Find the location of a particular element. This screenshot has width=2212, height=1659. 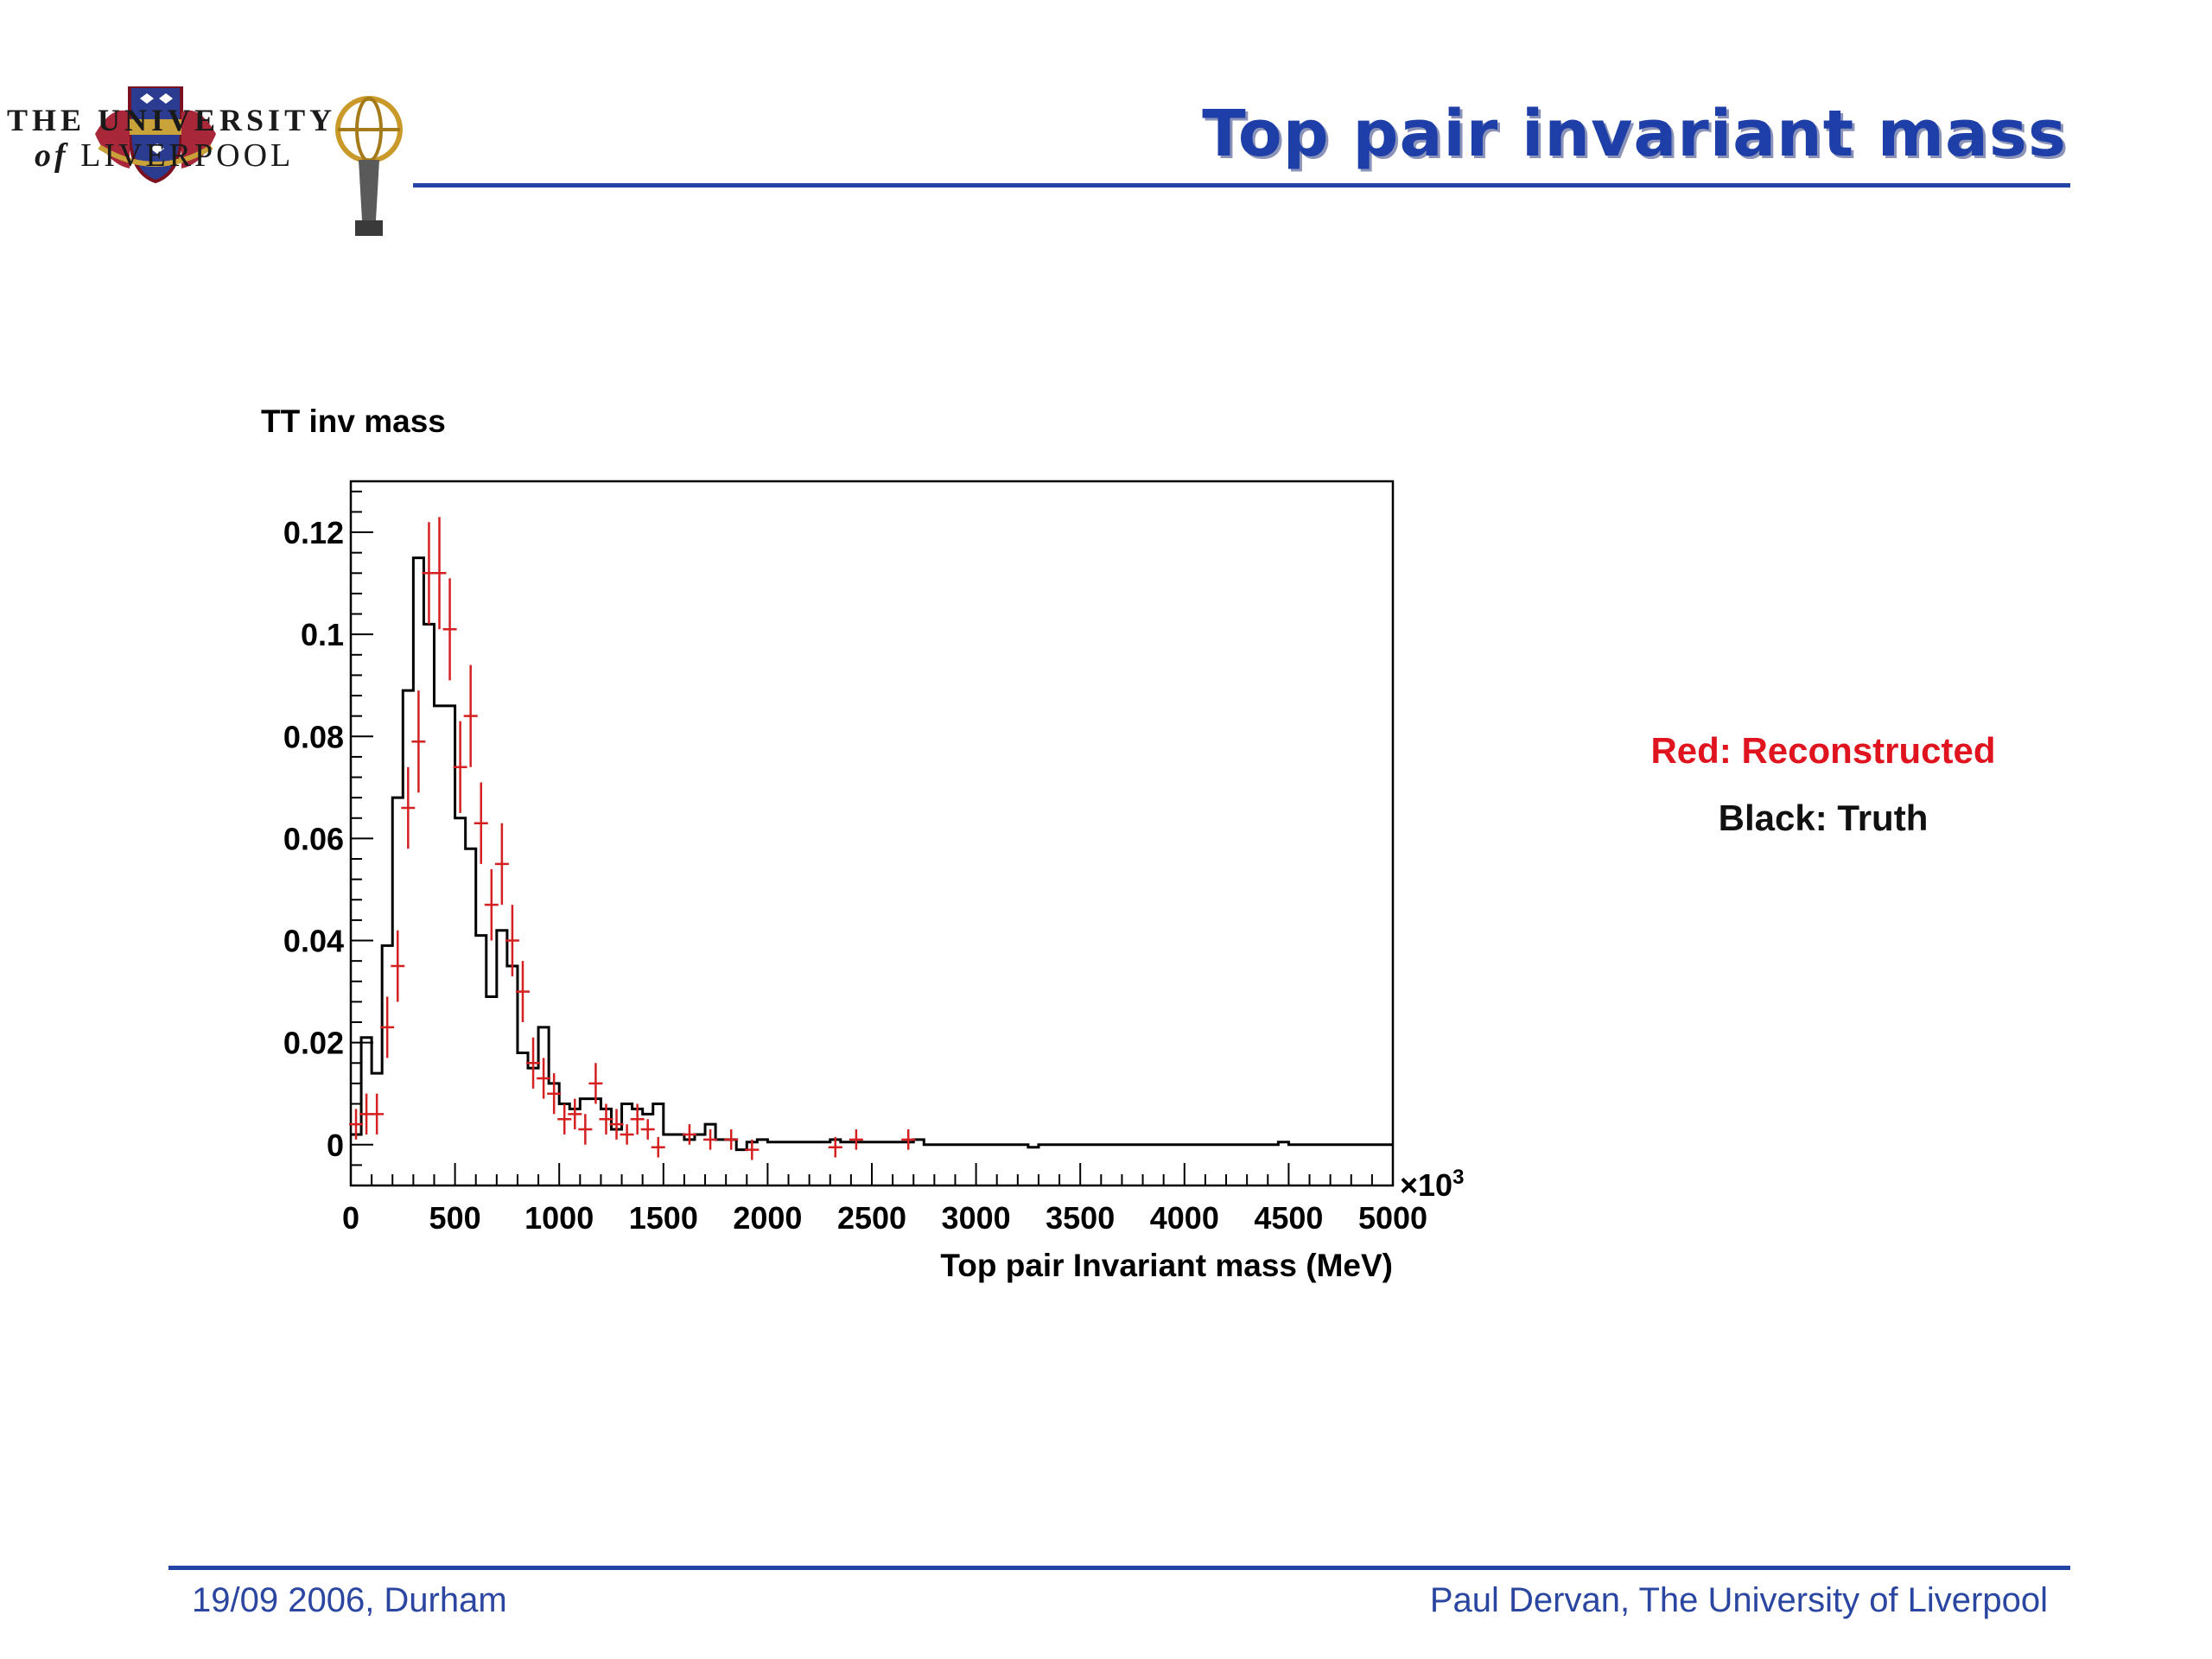

university-logo is located at coordinates (207, 180).